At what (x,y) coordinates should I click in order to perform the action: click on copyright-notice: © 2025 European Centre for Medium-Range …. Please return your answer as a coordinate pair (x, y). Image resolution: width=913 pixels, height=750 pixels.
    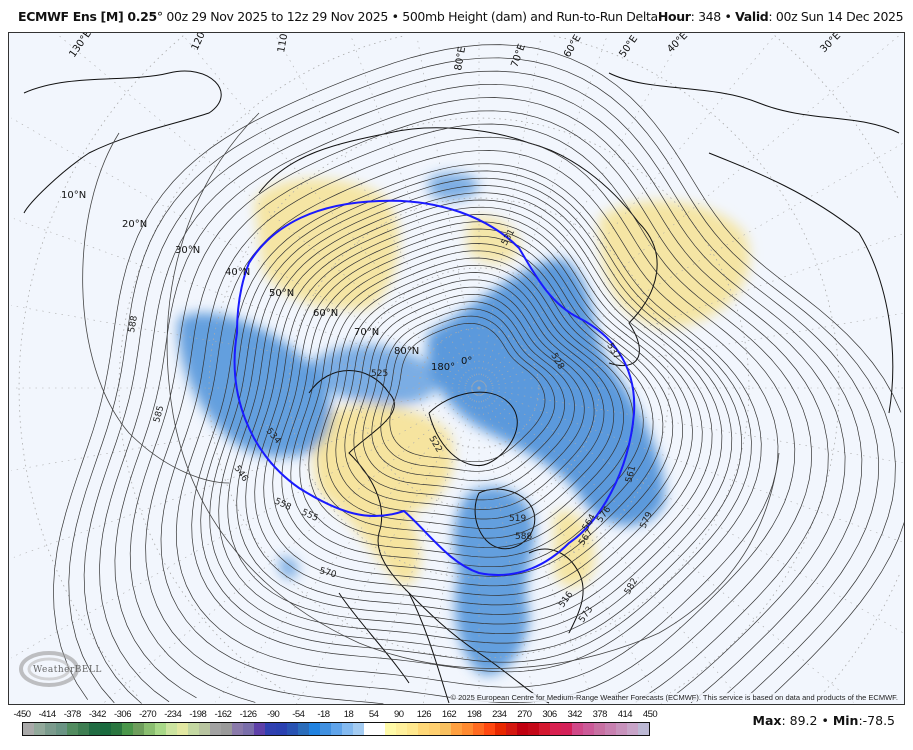
    Looking at the image, I should click on (674, 697).